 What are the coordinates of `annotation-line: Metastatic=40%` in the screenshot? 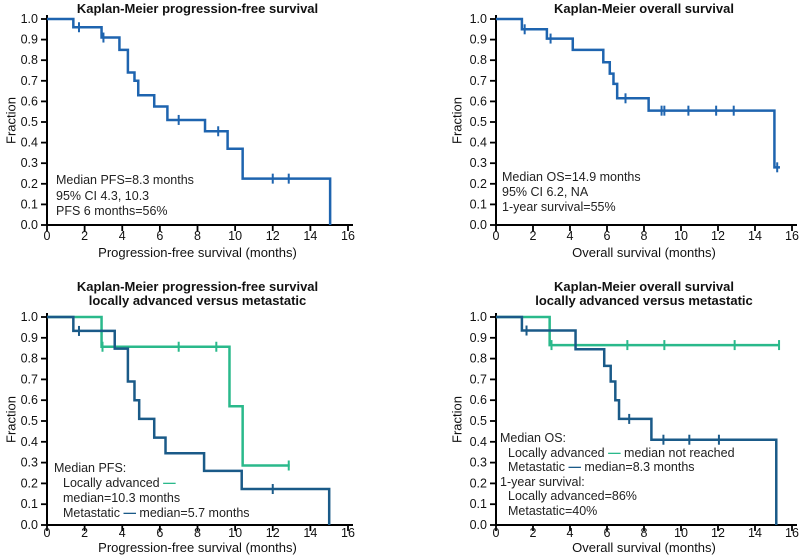 It's located at (617, 511).